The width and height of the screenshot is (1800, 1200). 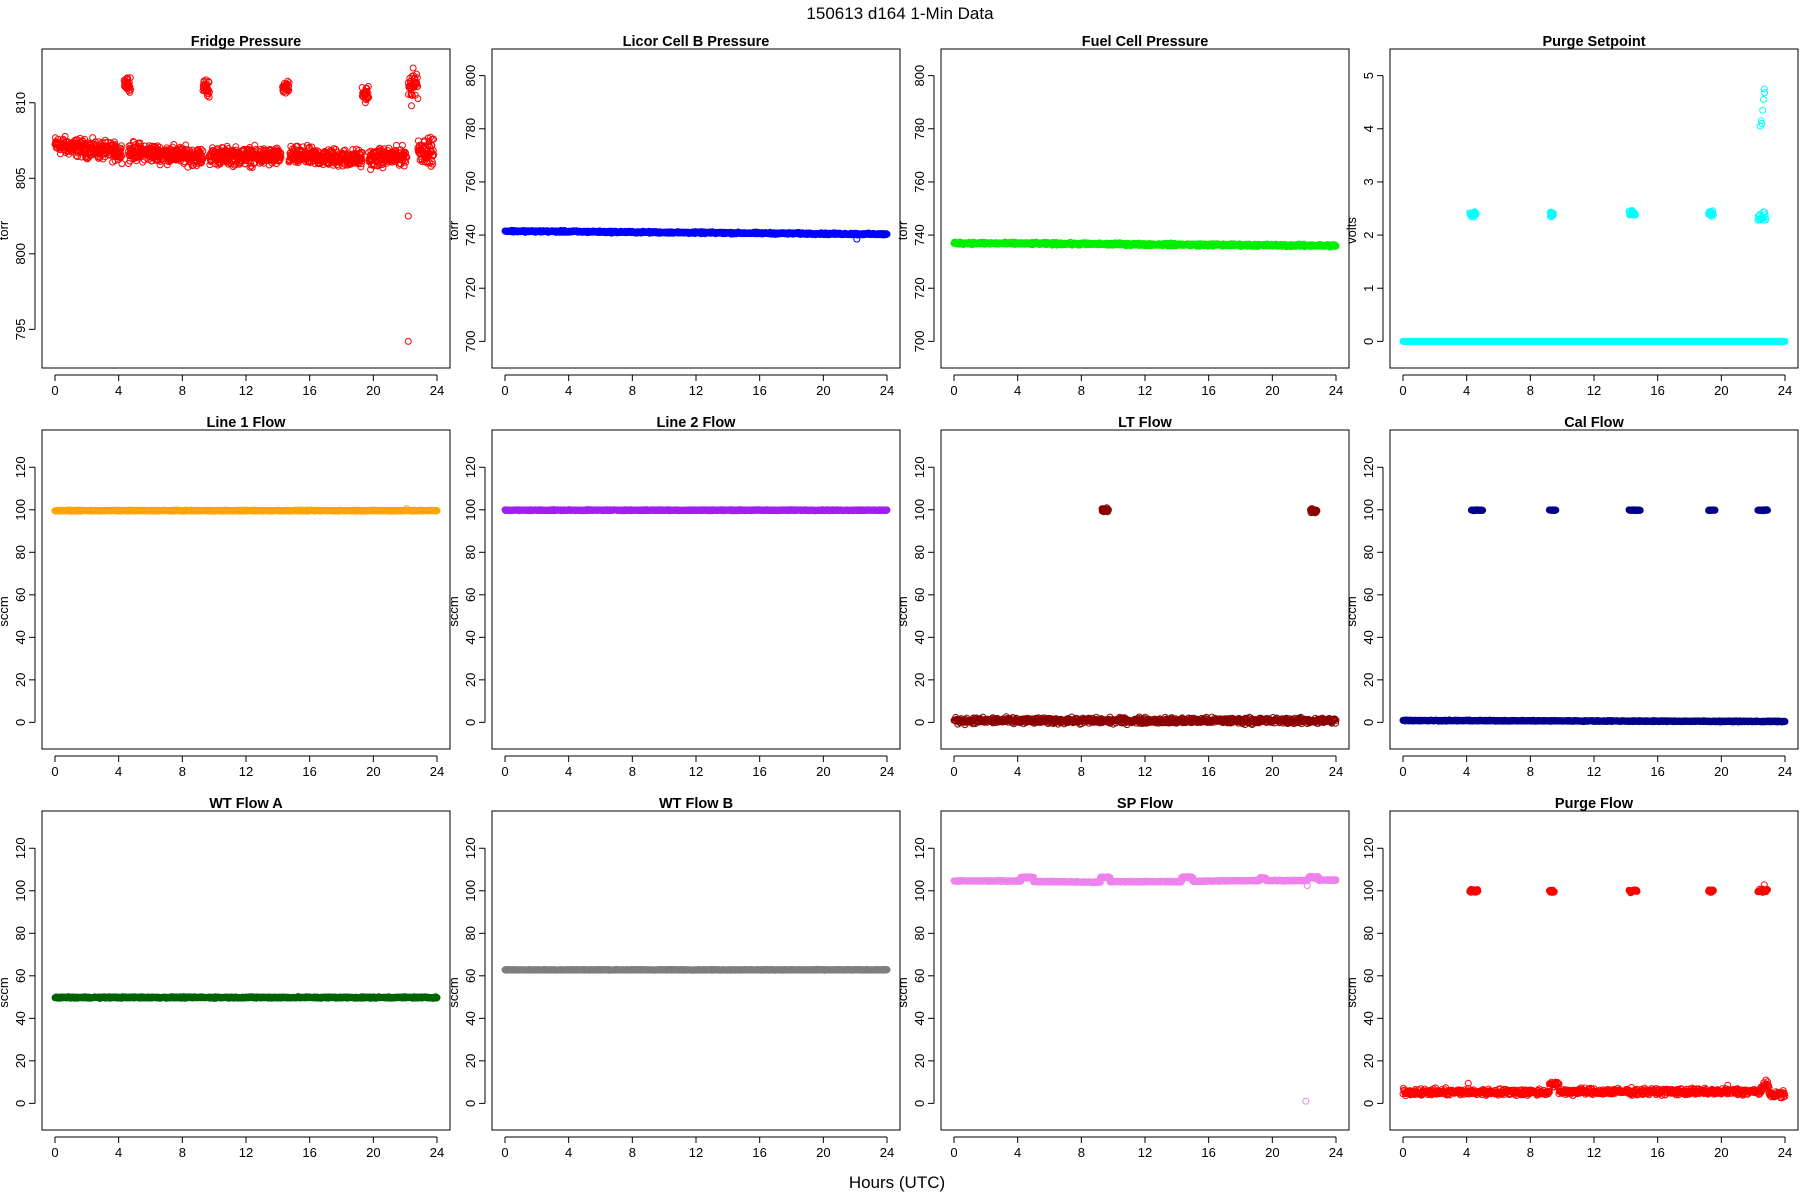 What do you see at coordinates (246, 42) in the screenshot?
I see `panel-title: Fridge Pressure` at bounding box center [246, 42].